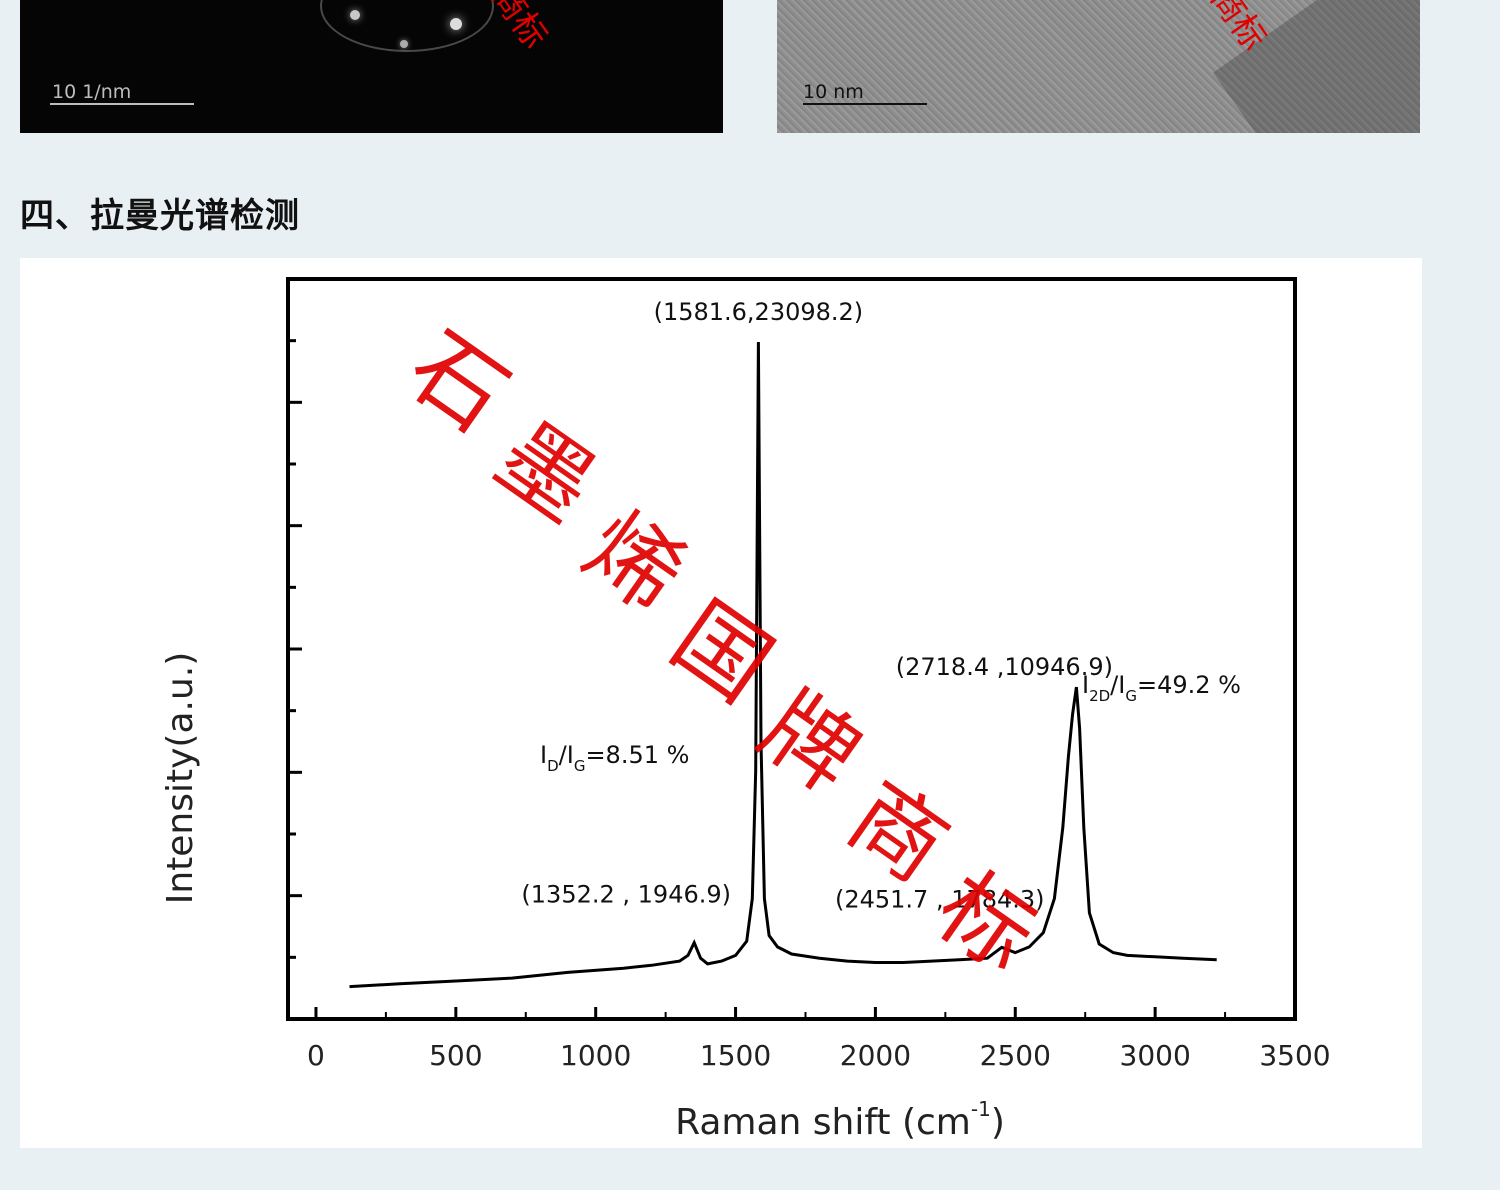 The image size is (1500, 1190). Describe the element at coordinates (805, 1013) in the screenshot. I see `x-axis-ticks` at that location.